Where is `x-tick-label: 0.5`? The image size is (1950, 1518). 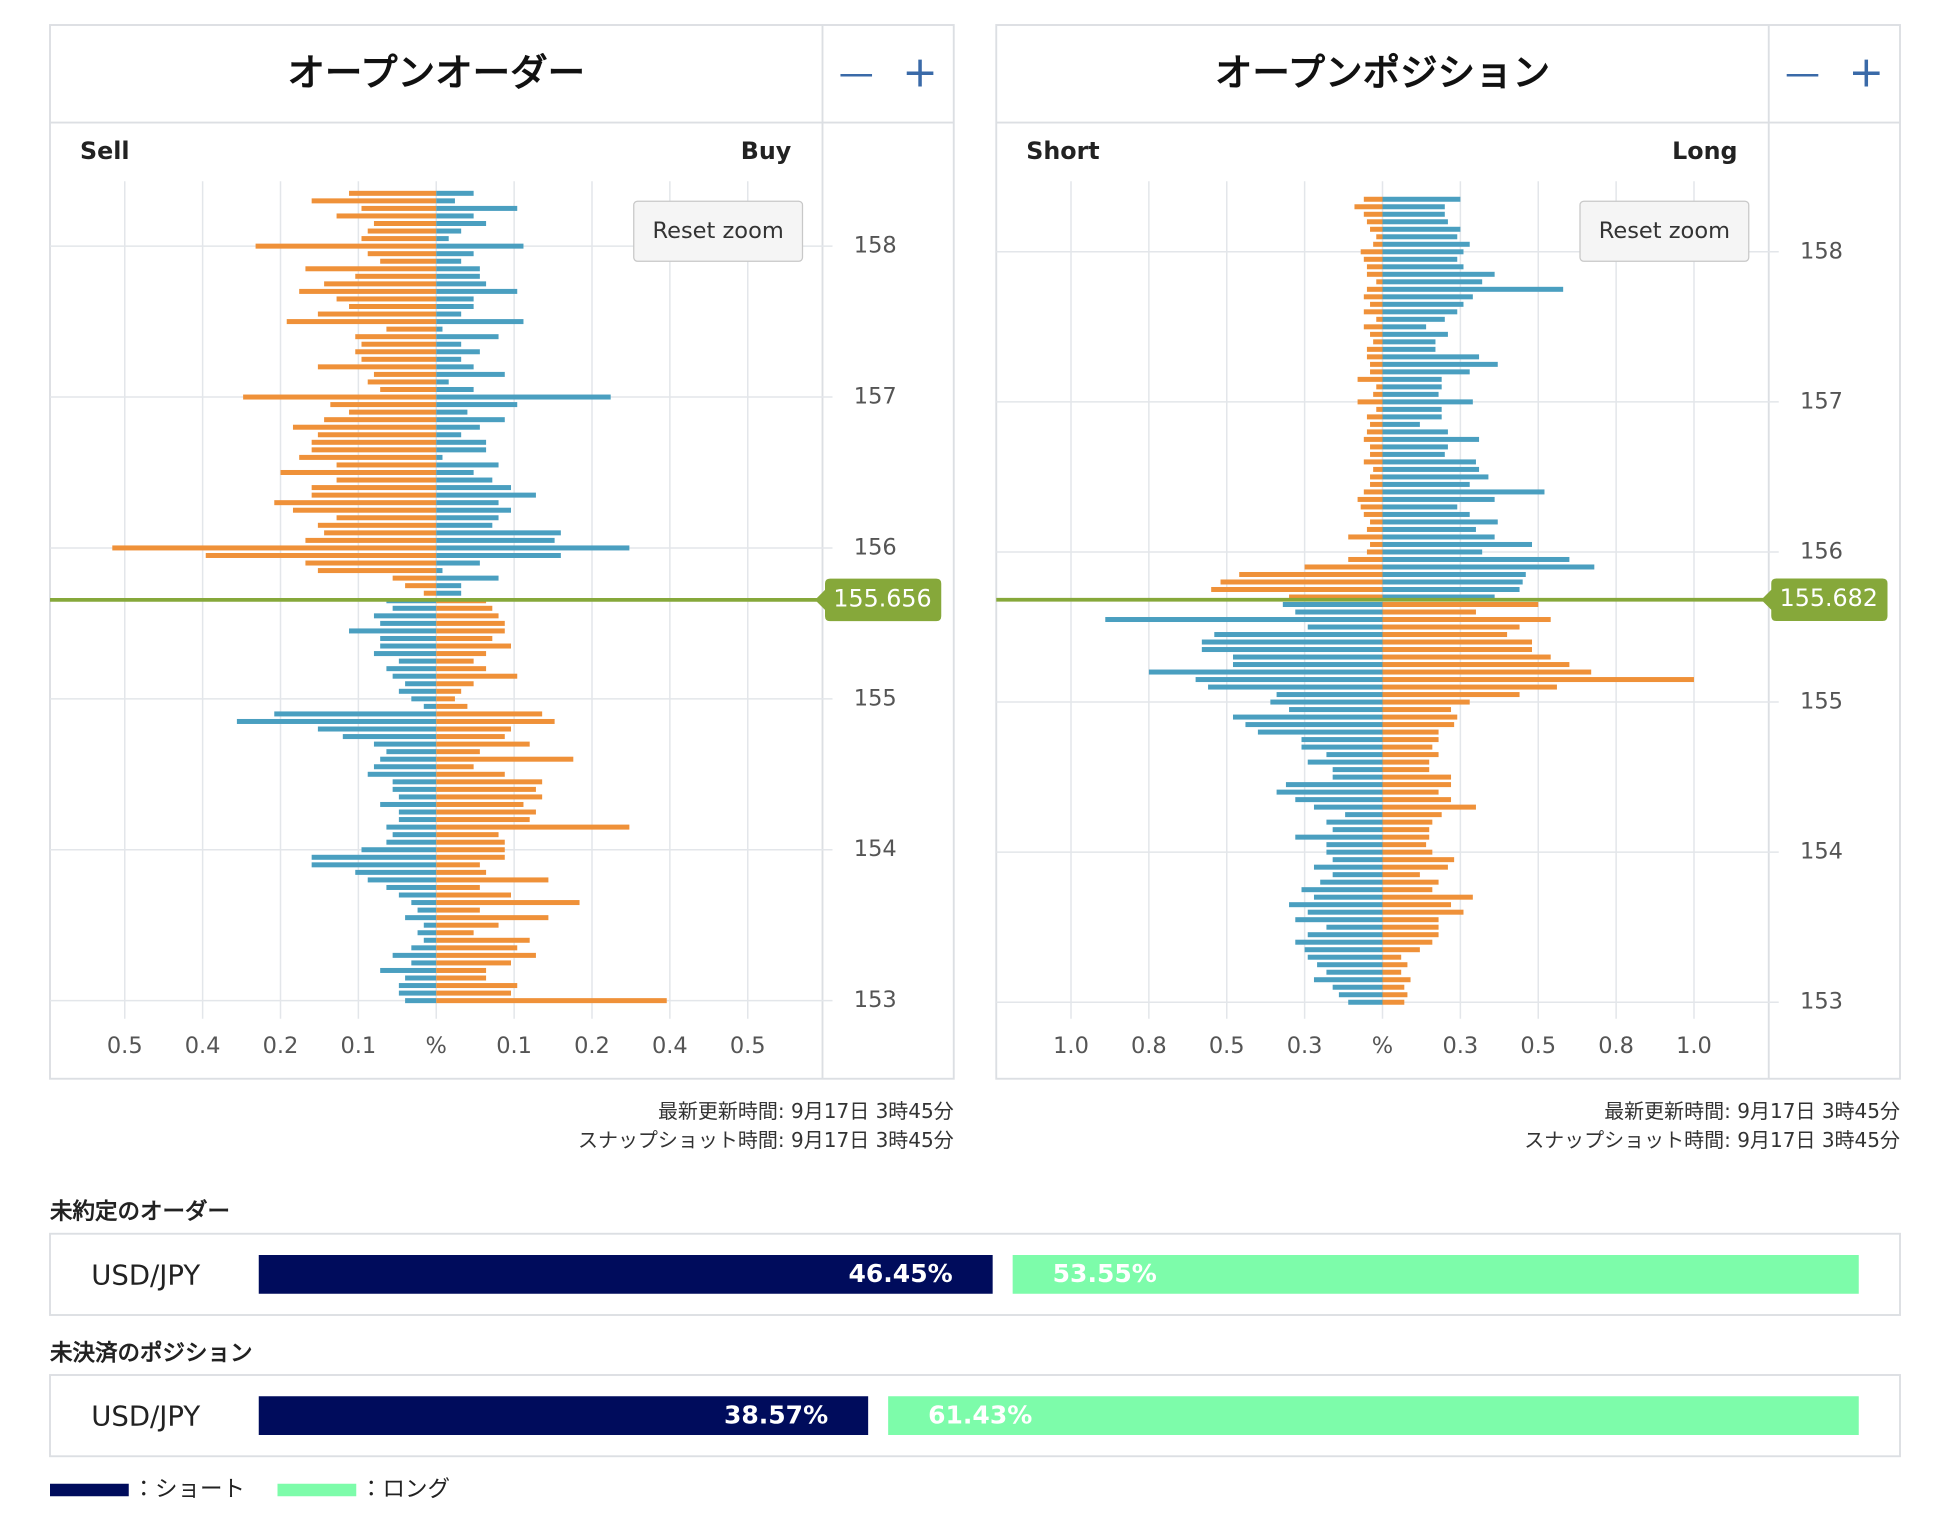 x-tick-label: 0.5 is located at coordinates (1227, 1046).